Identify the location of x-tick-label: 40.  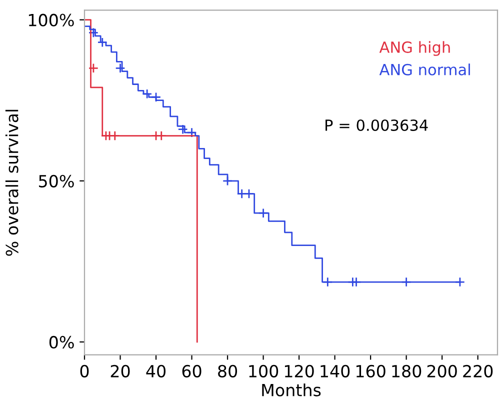
(156, 371).